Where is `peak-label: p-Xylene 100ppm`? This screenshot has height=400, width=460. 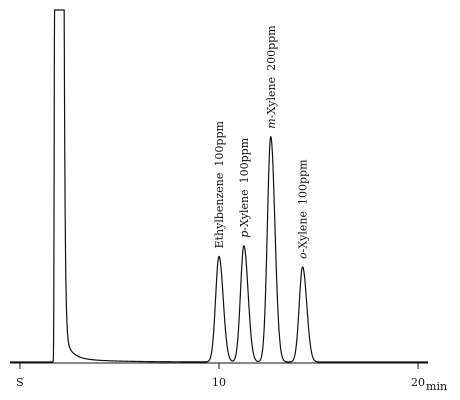 peak-label: p-Xylene 100ppm is located at coordinates (244, 187).